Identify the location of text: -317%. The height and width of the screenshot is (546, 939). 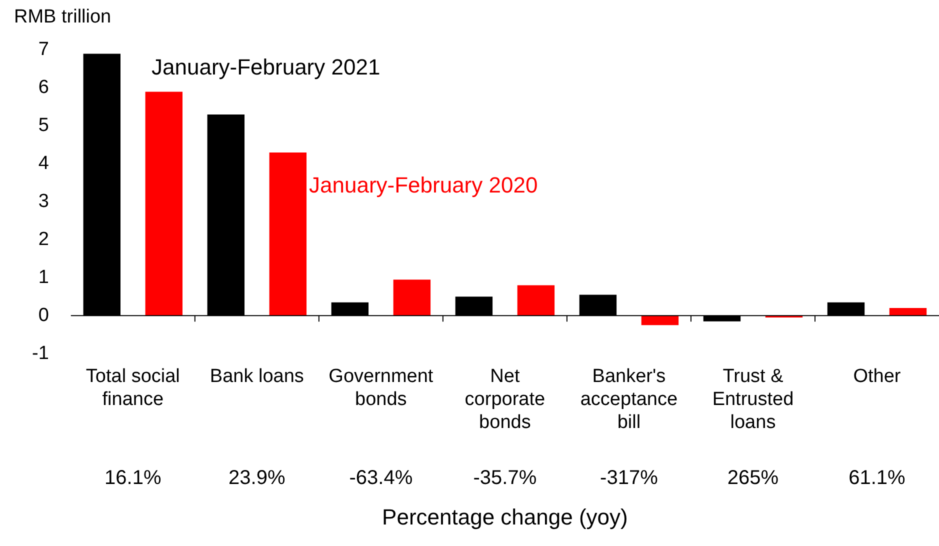
(629, 478).